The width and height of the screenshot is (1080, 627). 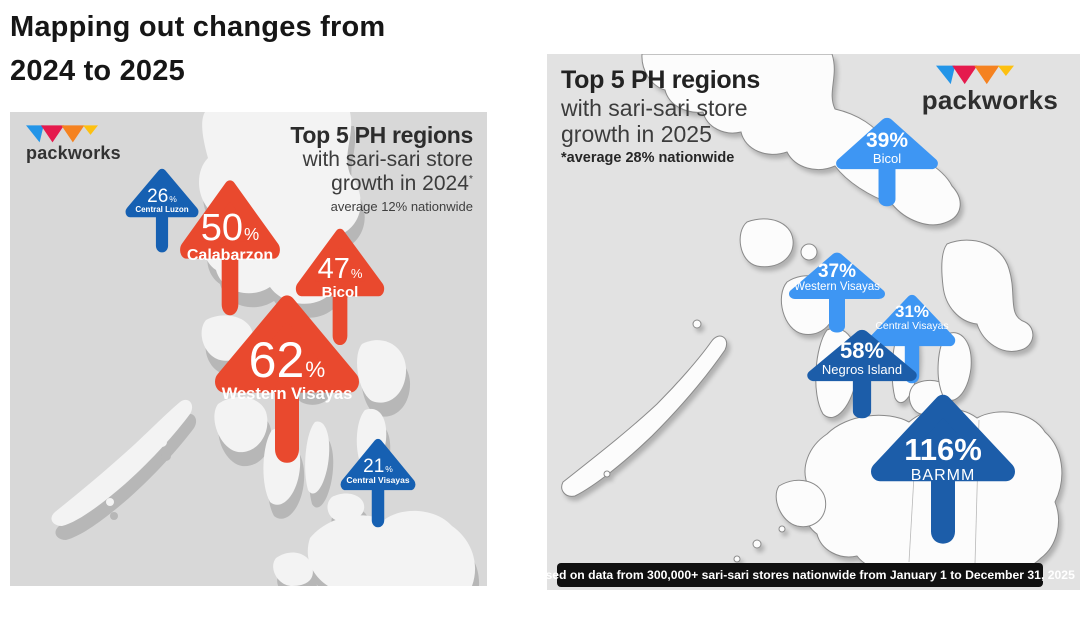 I want to click on arrow-central-visayas-2025: 31% Central Visayas, so click(x=912, y=339).